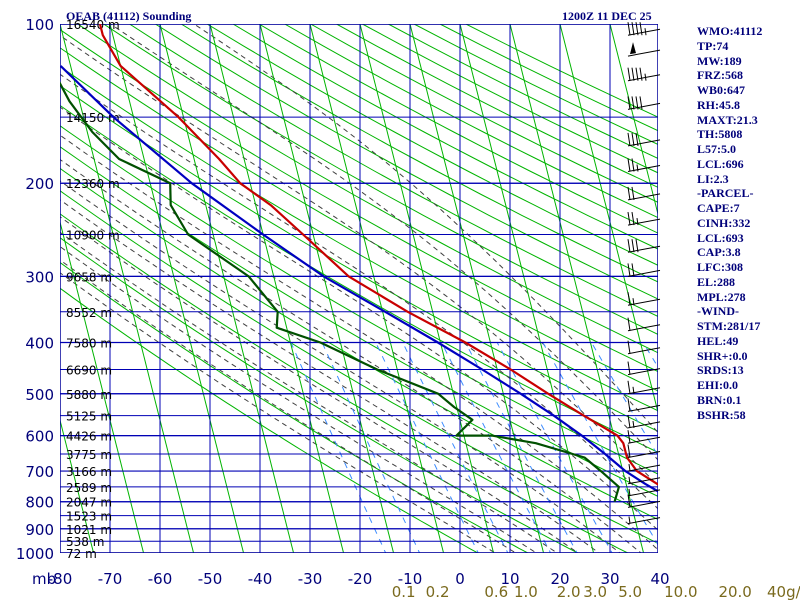 The width and height of the screenshot is (800, 600). I want to click on height-label: 9658 m, so click(89, 277).